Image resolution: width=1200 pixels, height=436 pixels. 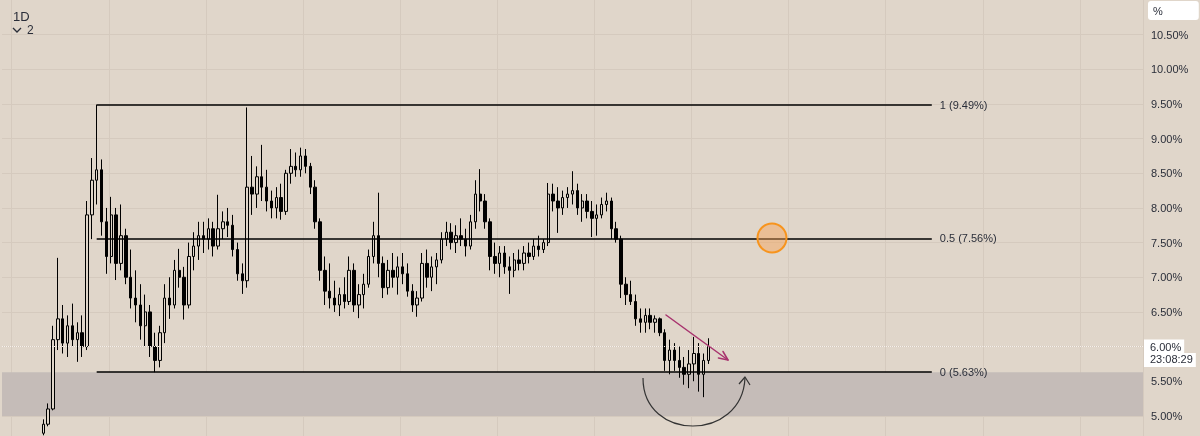 What do you see at coordinates (1167, 242) in the screenshot?
I see `y-tick-label: 7.50%` at bounding box center [1167, 242].